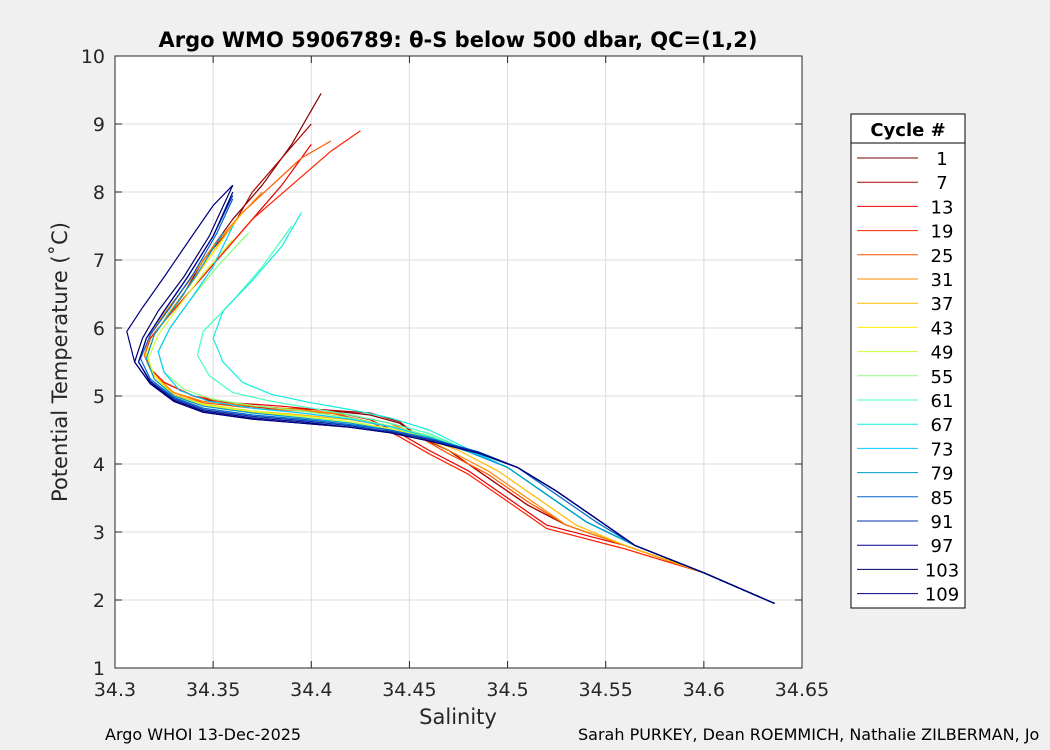 Image resolution: width=1050 pixels, height=750 pixels. I want to click on legend-label: 37, so click(942, 304).